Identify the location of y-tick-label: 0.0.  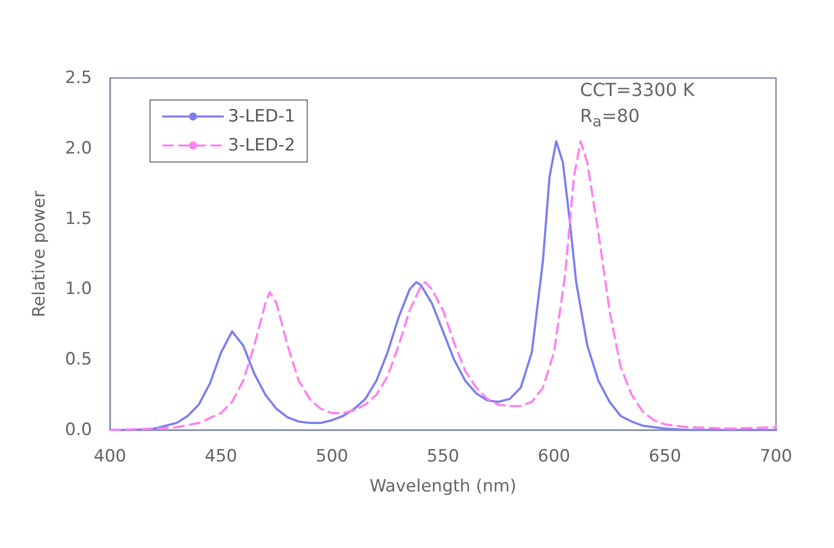
(78, 430).